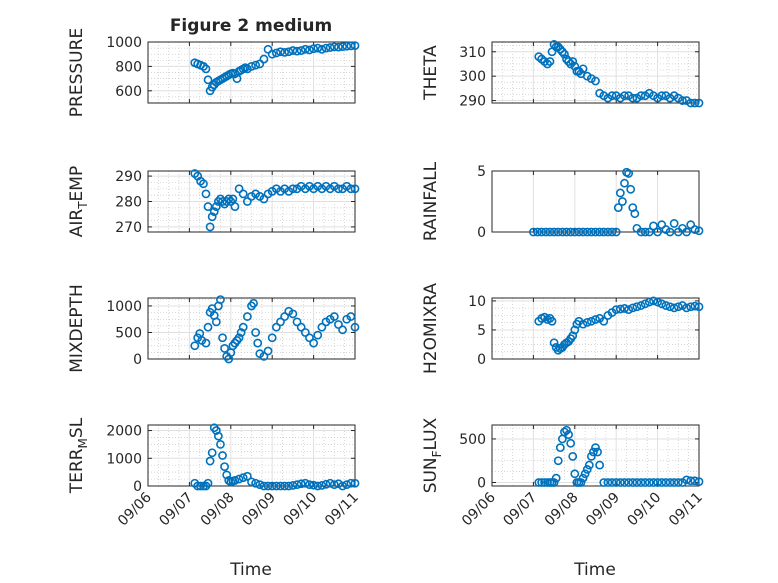  What do you see at coordinates (128, 333) in the screenshot?
I see `y-tick-label: 500` at bounding box center [128, 333].